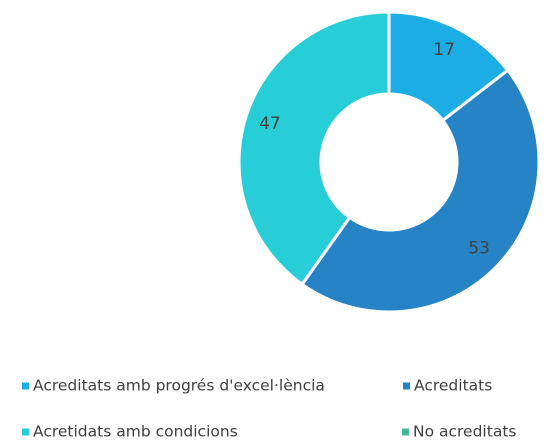  What do you see at coordinates (464, 432) in the screenshot?
I see `legend-label: No acreditats` at bounding box center [464, 432].